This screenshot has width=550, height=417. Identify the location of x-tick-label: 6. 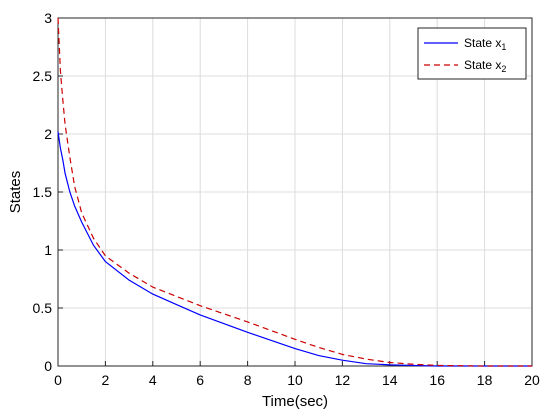
(200, 380).